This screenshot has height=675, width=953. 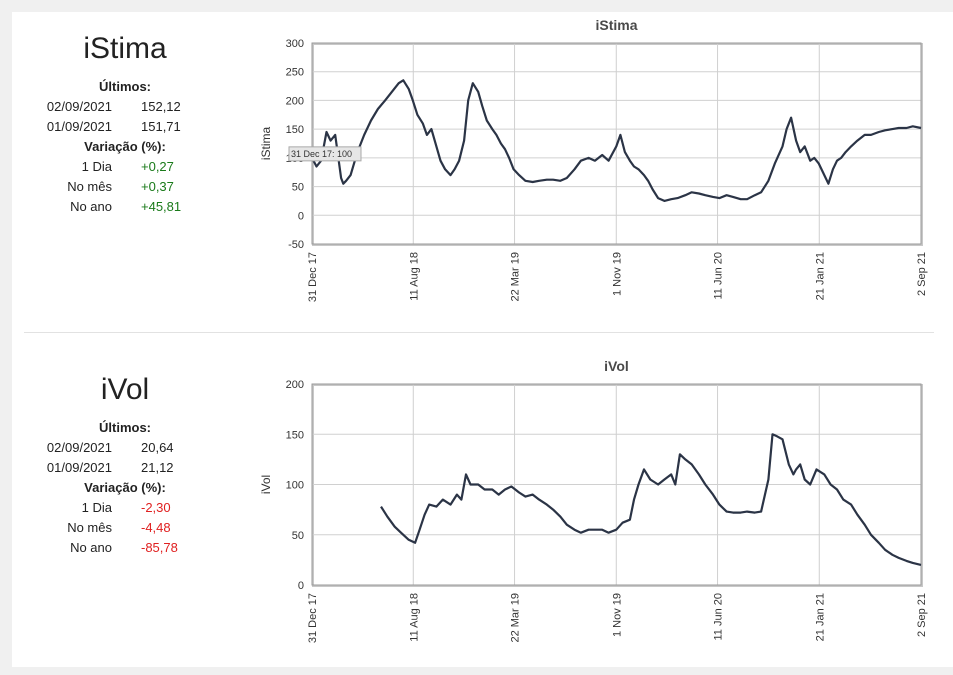 I want to click on latest-value: 152,12, so click(x=161, y=106).